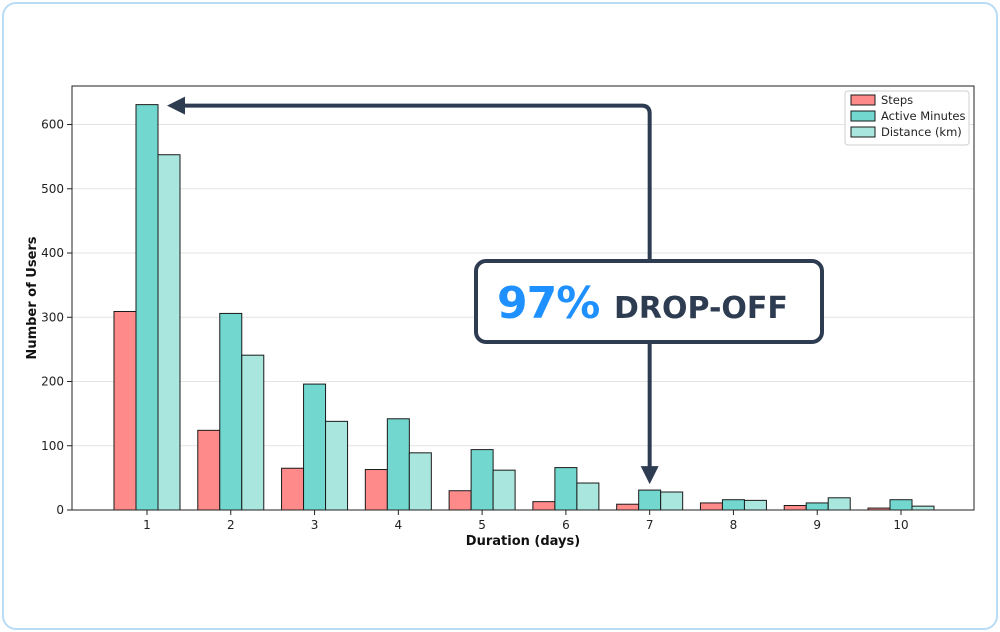 The width and height of the screenshot is (1000, 632). Describe the element at coordinates (900, 525) in the screenshot. I see `x-tick-label: 10` at that location.